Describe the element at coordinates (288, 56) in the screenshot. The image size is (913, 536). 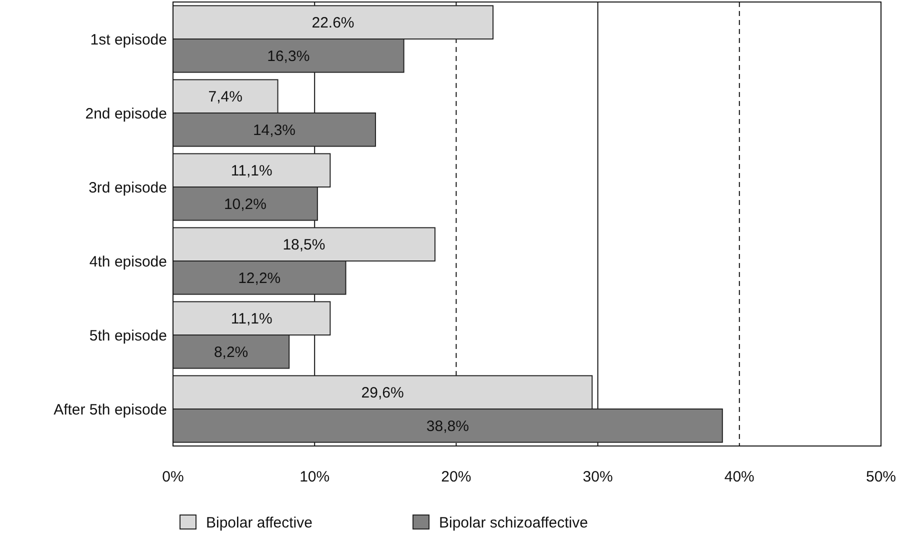
I see `data-label: 16,3%` at that location.